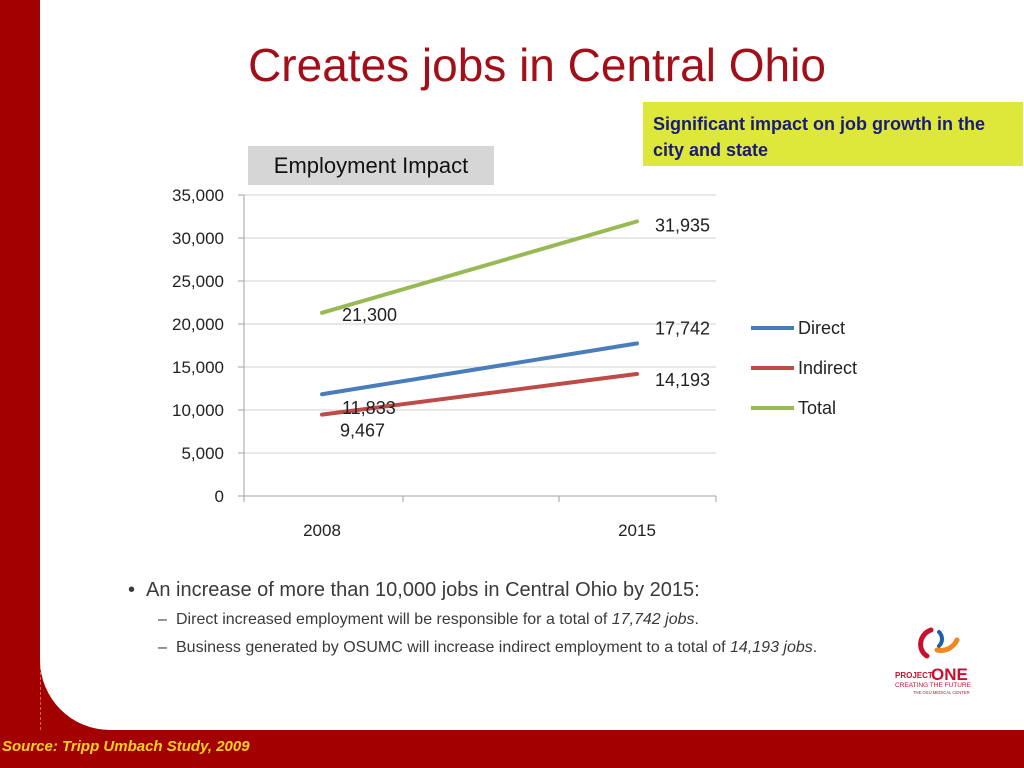  What do you see at coordinates (653, 619) in the screenshot?
I see `sub-bullet-direct-value: 17,742 jobs` at bounding box center [653, 619].